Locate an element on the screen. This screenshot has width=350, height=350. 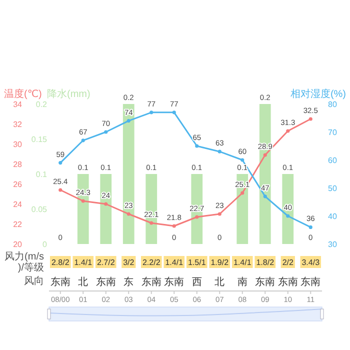
y-tick-label: 34 is located at coordinates (18, 104).